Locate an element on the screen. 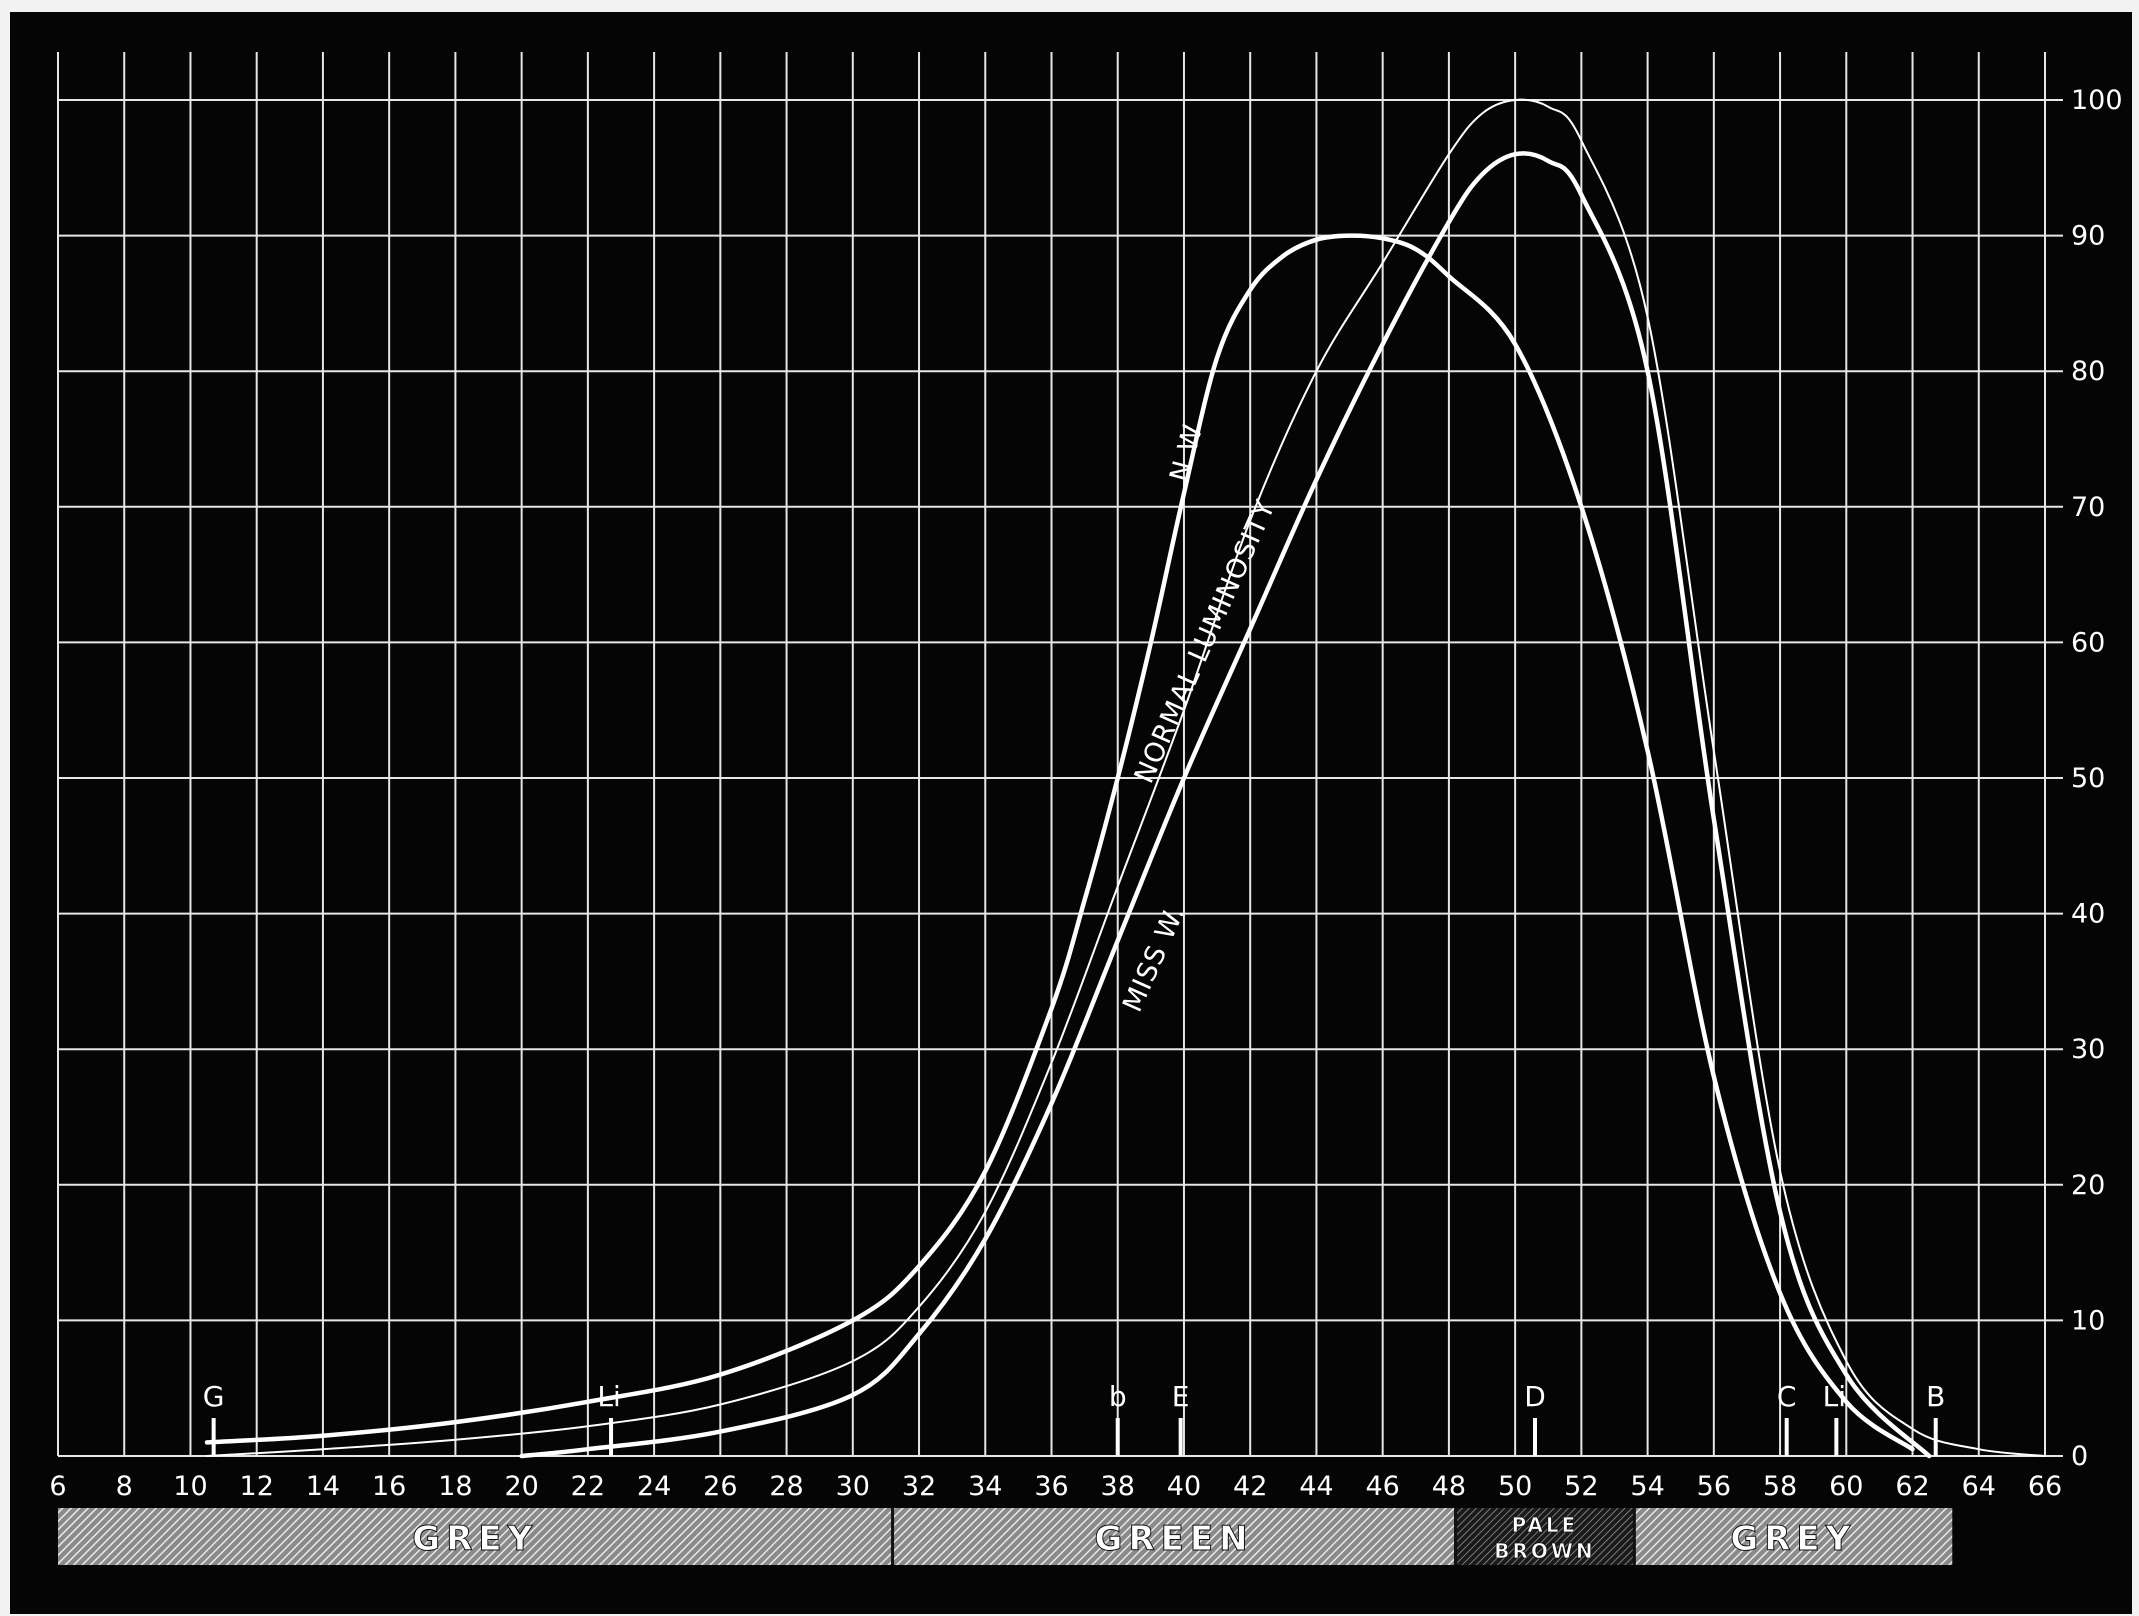  x-tick-label: 66 is located at coordinates (2045, 1486).